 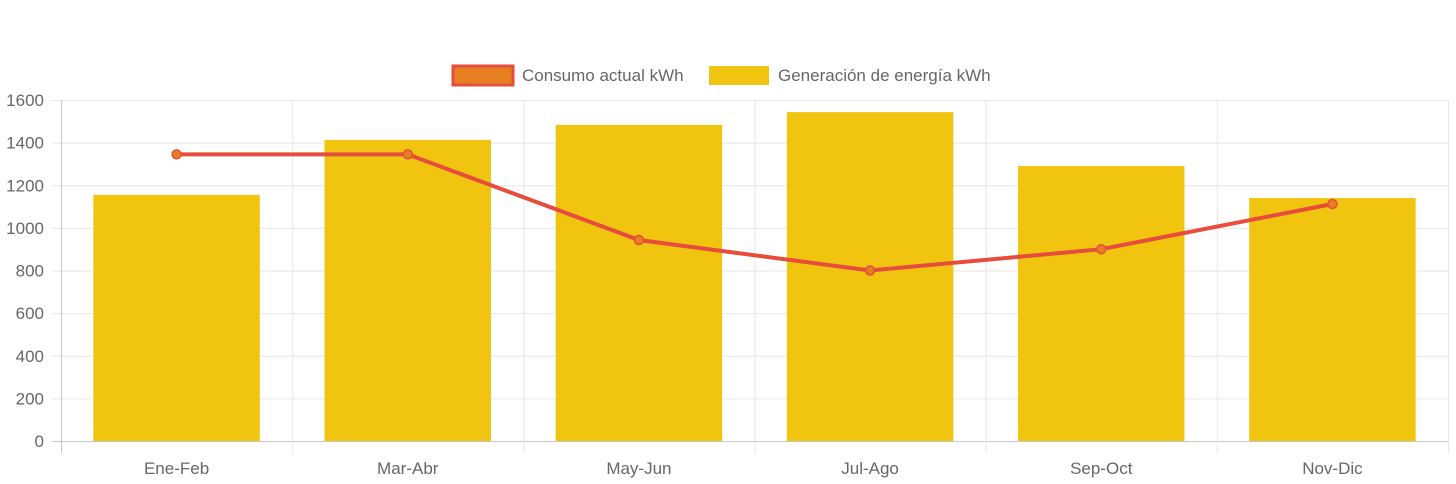 What do you see at coordinates (30, 313) in the screenshot?
I see `y-tick-label: 600` at bounding box center [30, 313].